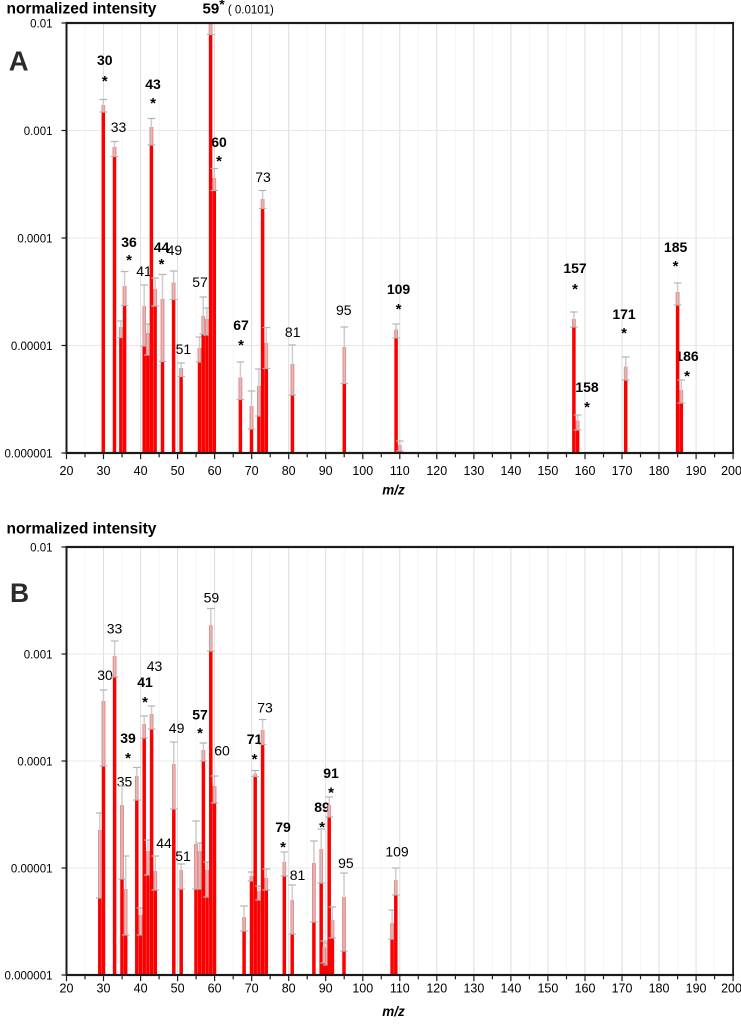 The image size is (741, 1029). Describe the element at coordinates (125, 782) in the screenshot. I see `svg-text: 35` at that location.